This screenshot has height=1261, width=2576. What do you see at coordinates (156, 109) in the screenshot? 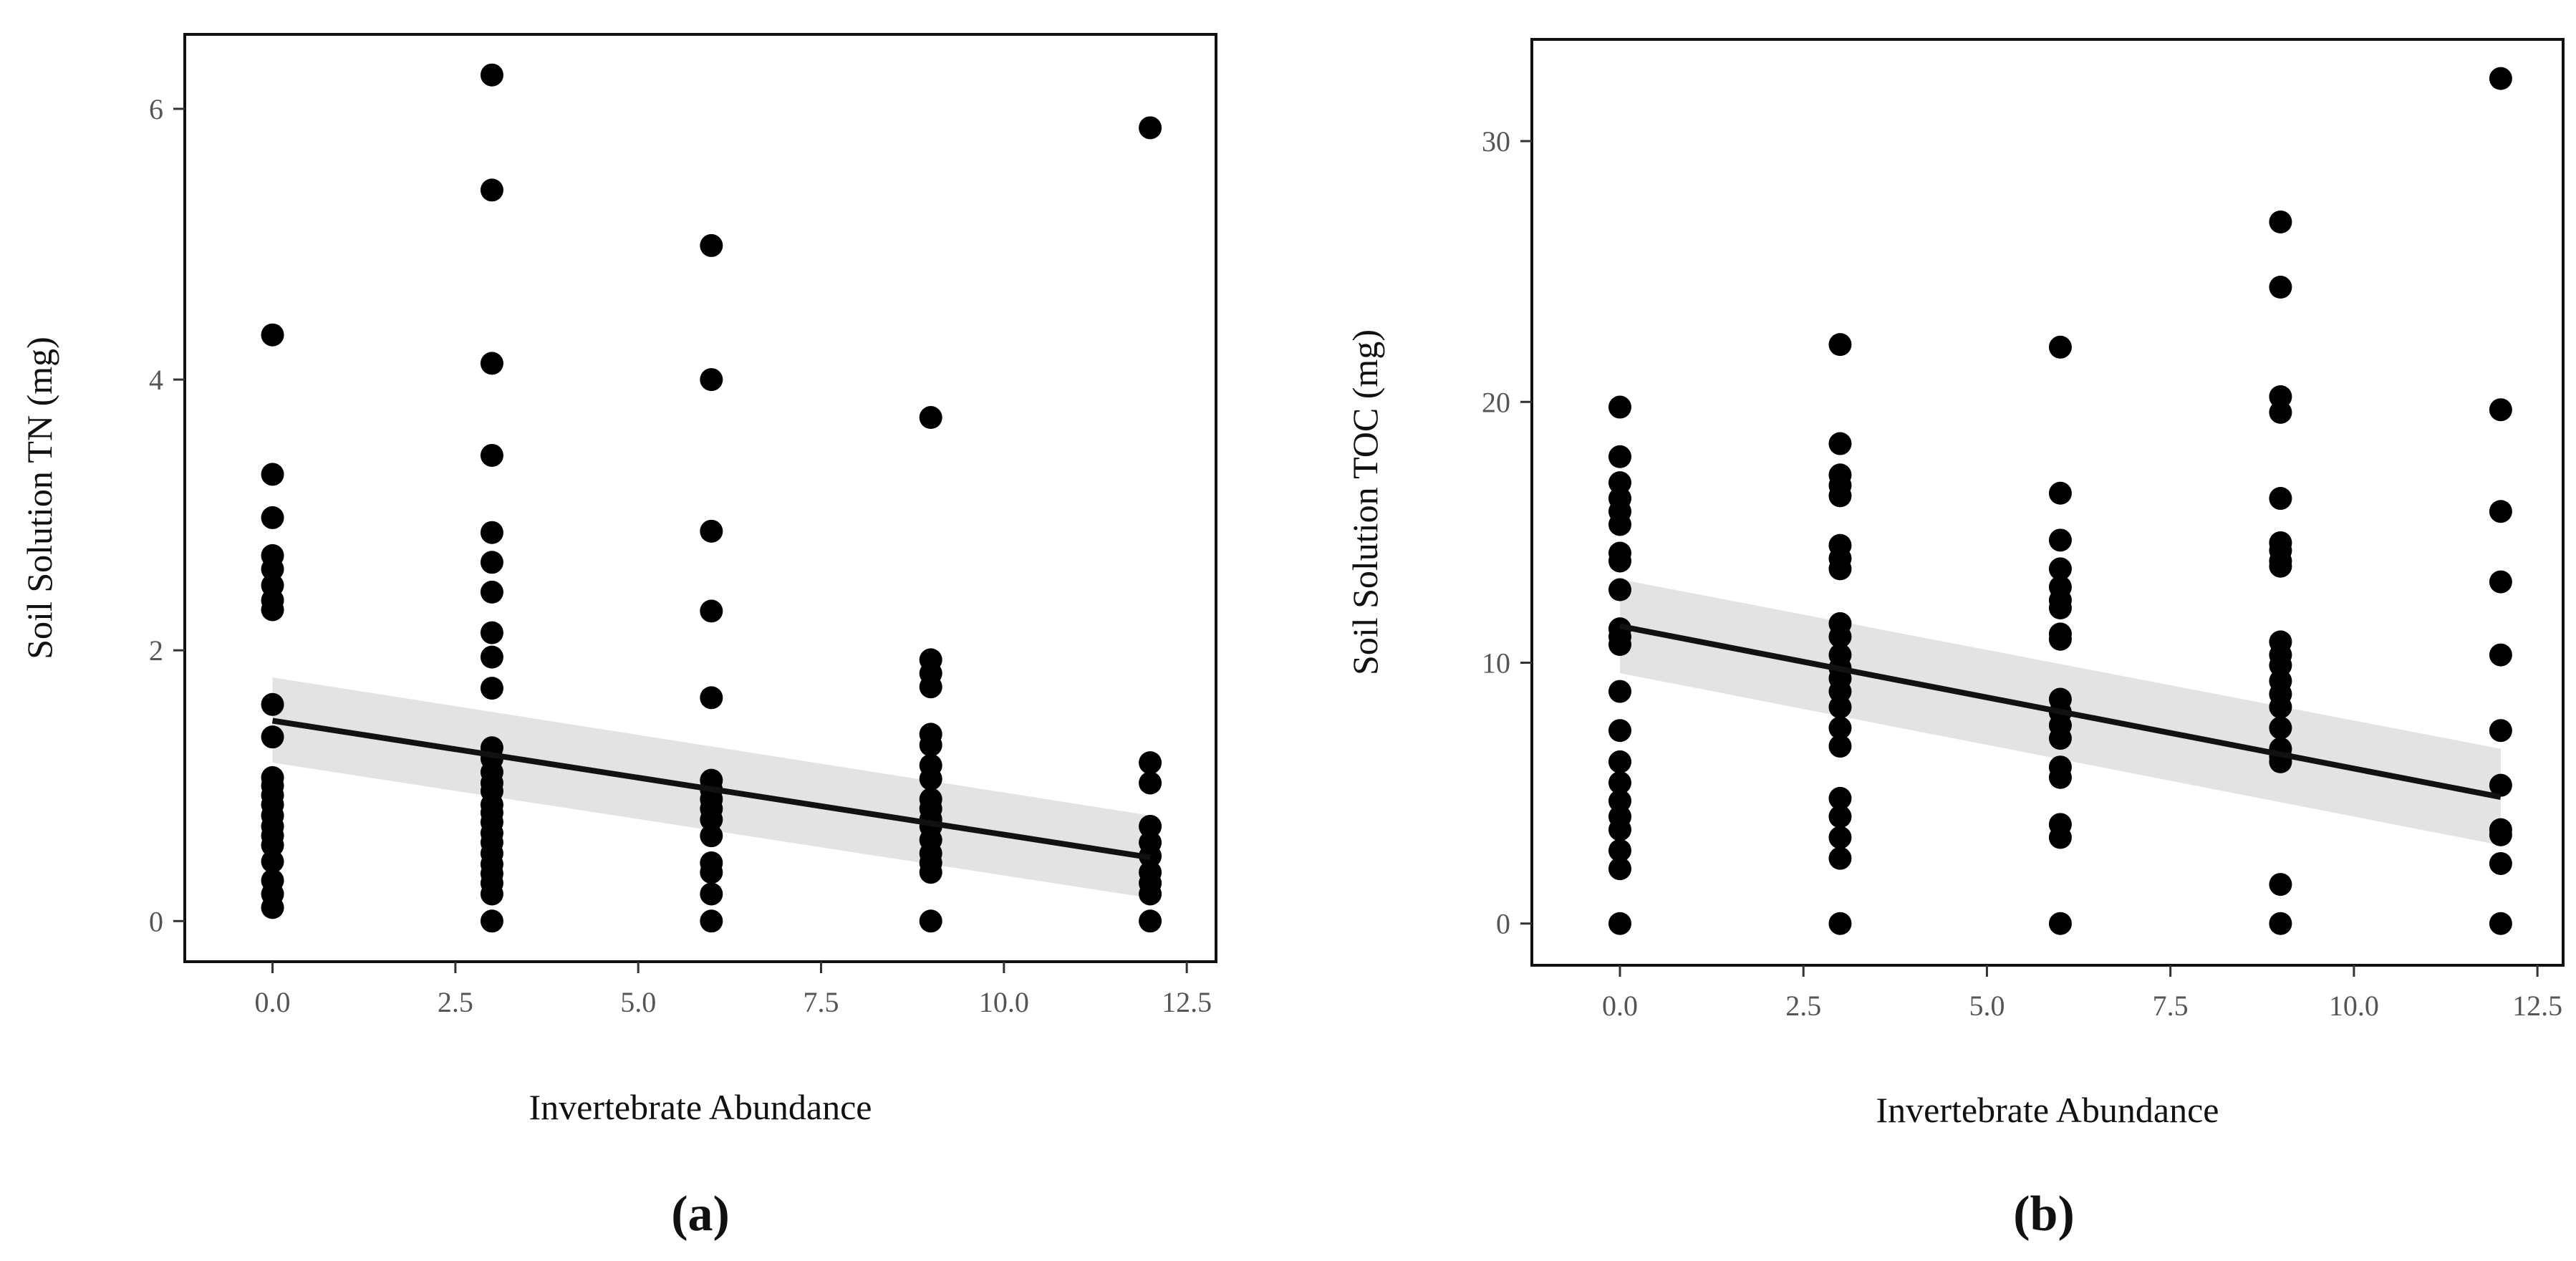
I see `y-tick-label: 6` at bounding box center [156, 109].